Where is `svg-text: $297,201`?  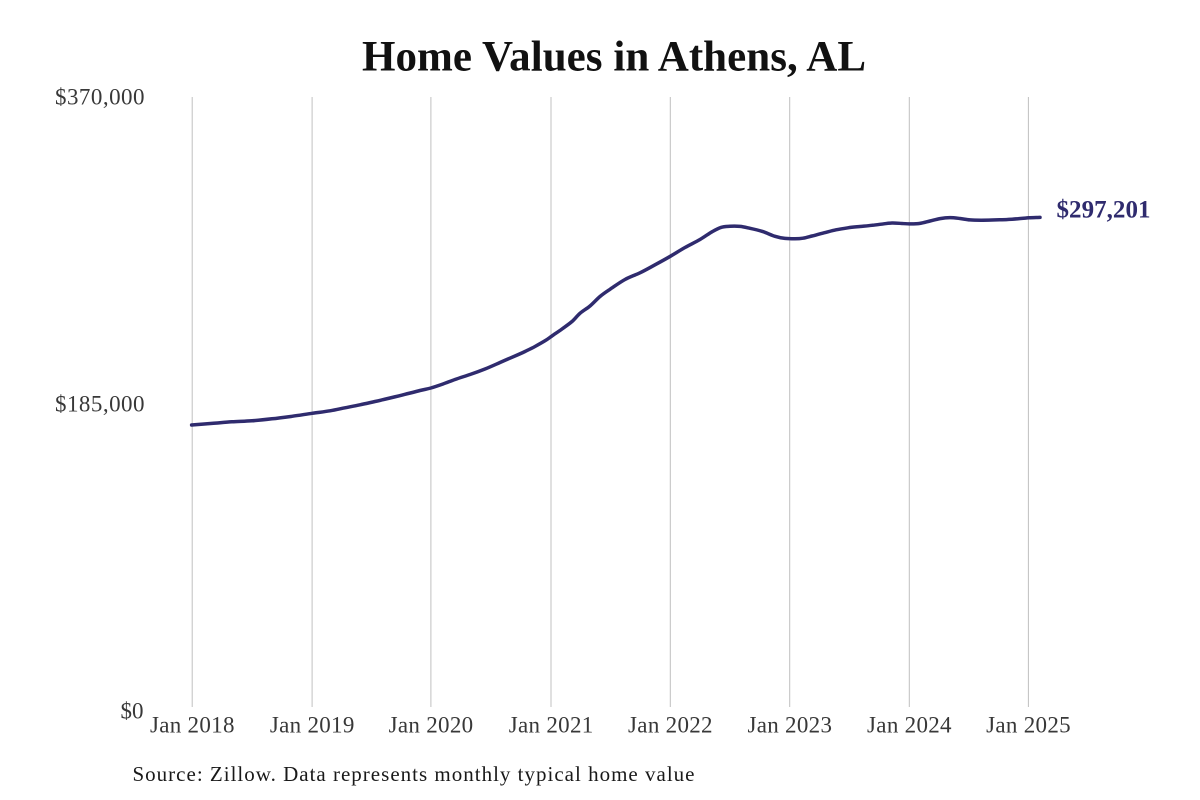
svg-text: $297,201 is located at coordinates (1104, 210).